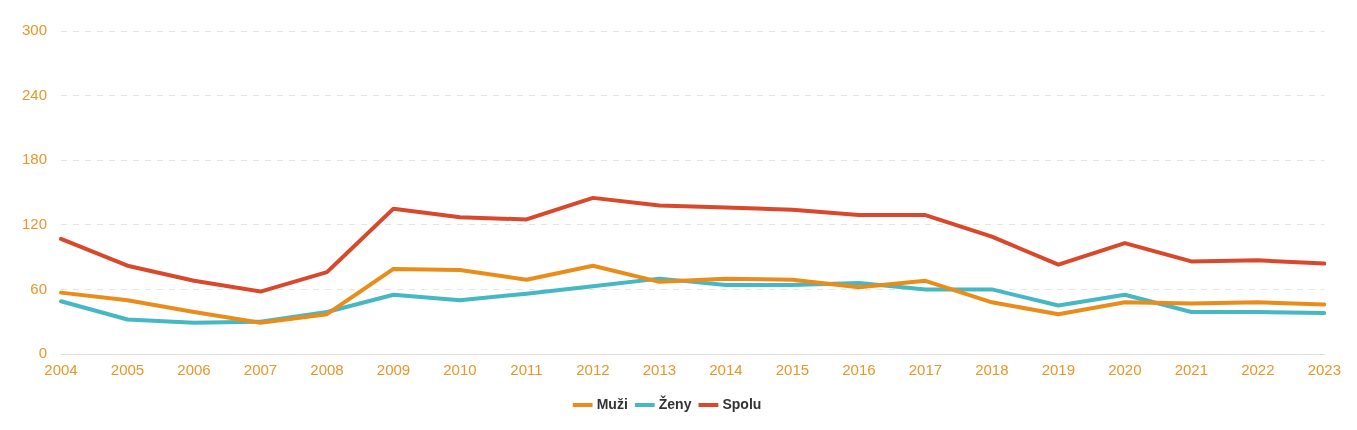  Describe the element at coordinates (659, 370) in the screenshot. I see `x-tick-label: 2013` at that location.